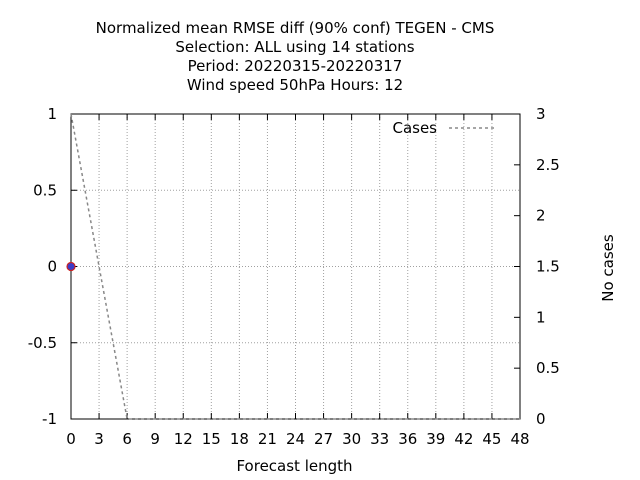 The image size is (640, 480). Describe the element at coordinates (295, 439) in the screenshot. I see `x-tick-label: 24` at that location.